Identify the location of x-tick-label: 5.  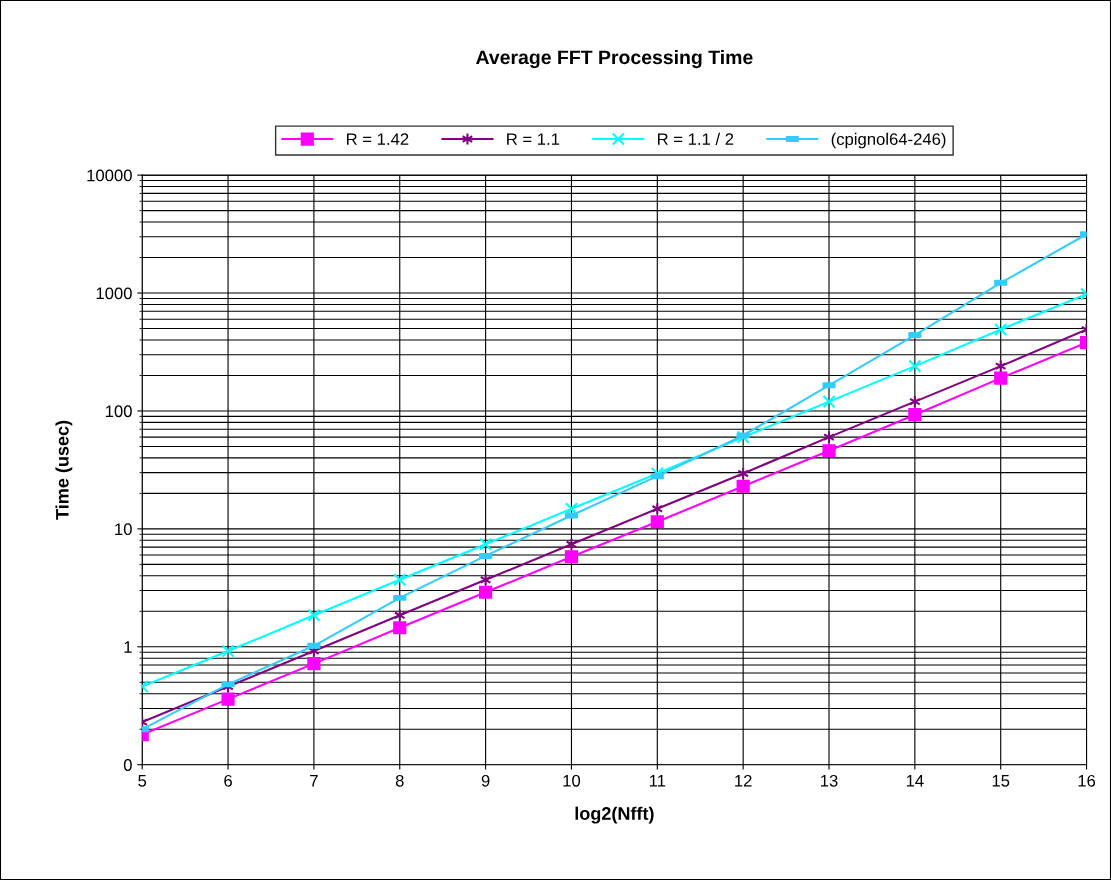
(142, 781).